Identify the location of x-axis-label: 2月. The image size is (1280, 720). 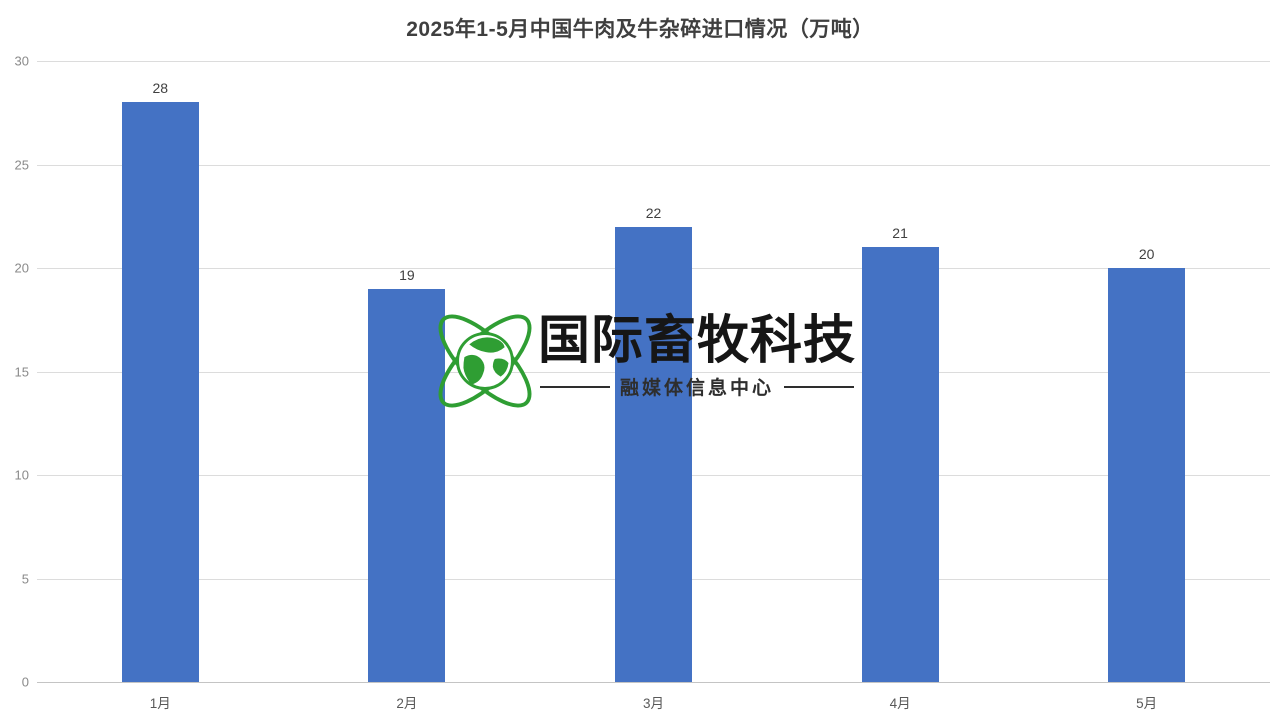
(407, 703).